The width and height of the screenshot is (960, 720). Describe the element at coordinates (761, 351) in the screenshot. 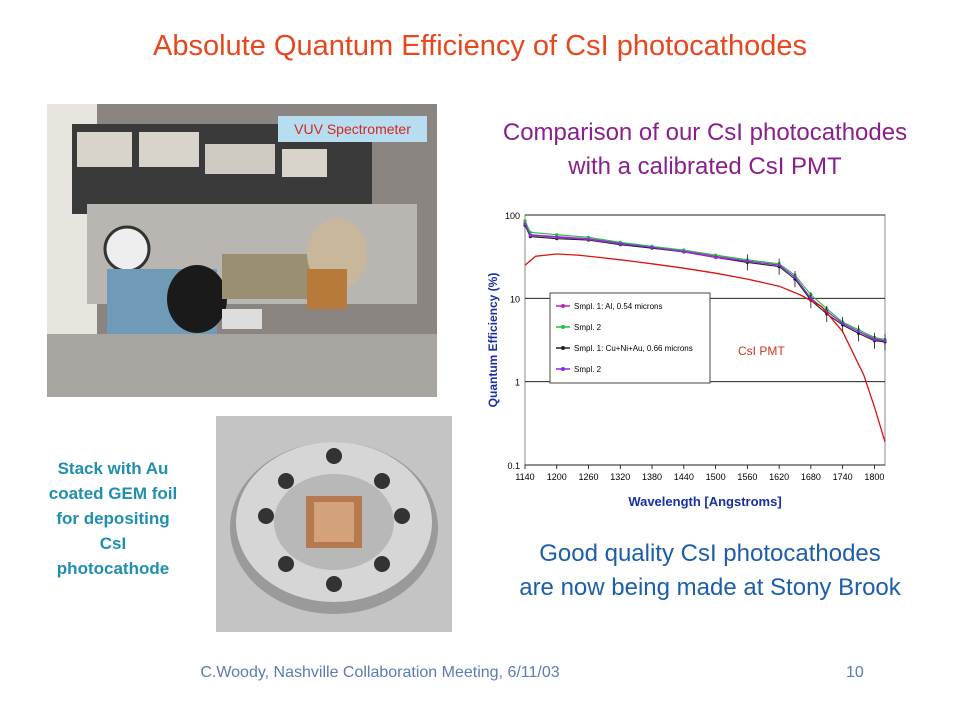

I see `csi-pmt-annotation: CsI PMT` at that location.